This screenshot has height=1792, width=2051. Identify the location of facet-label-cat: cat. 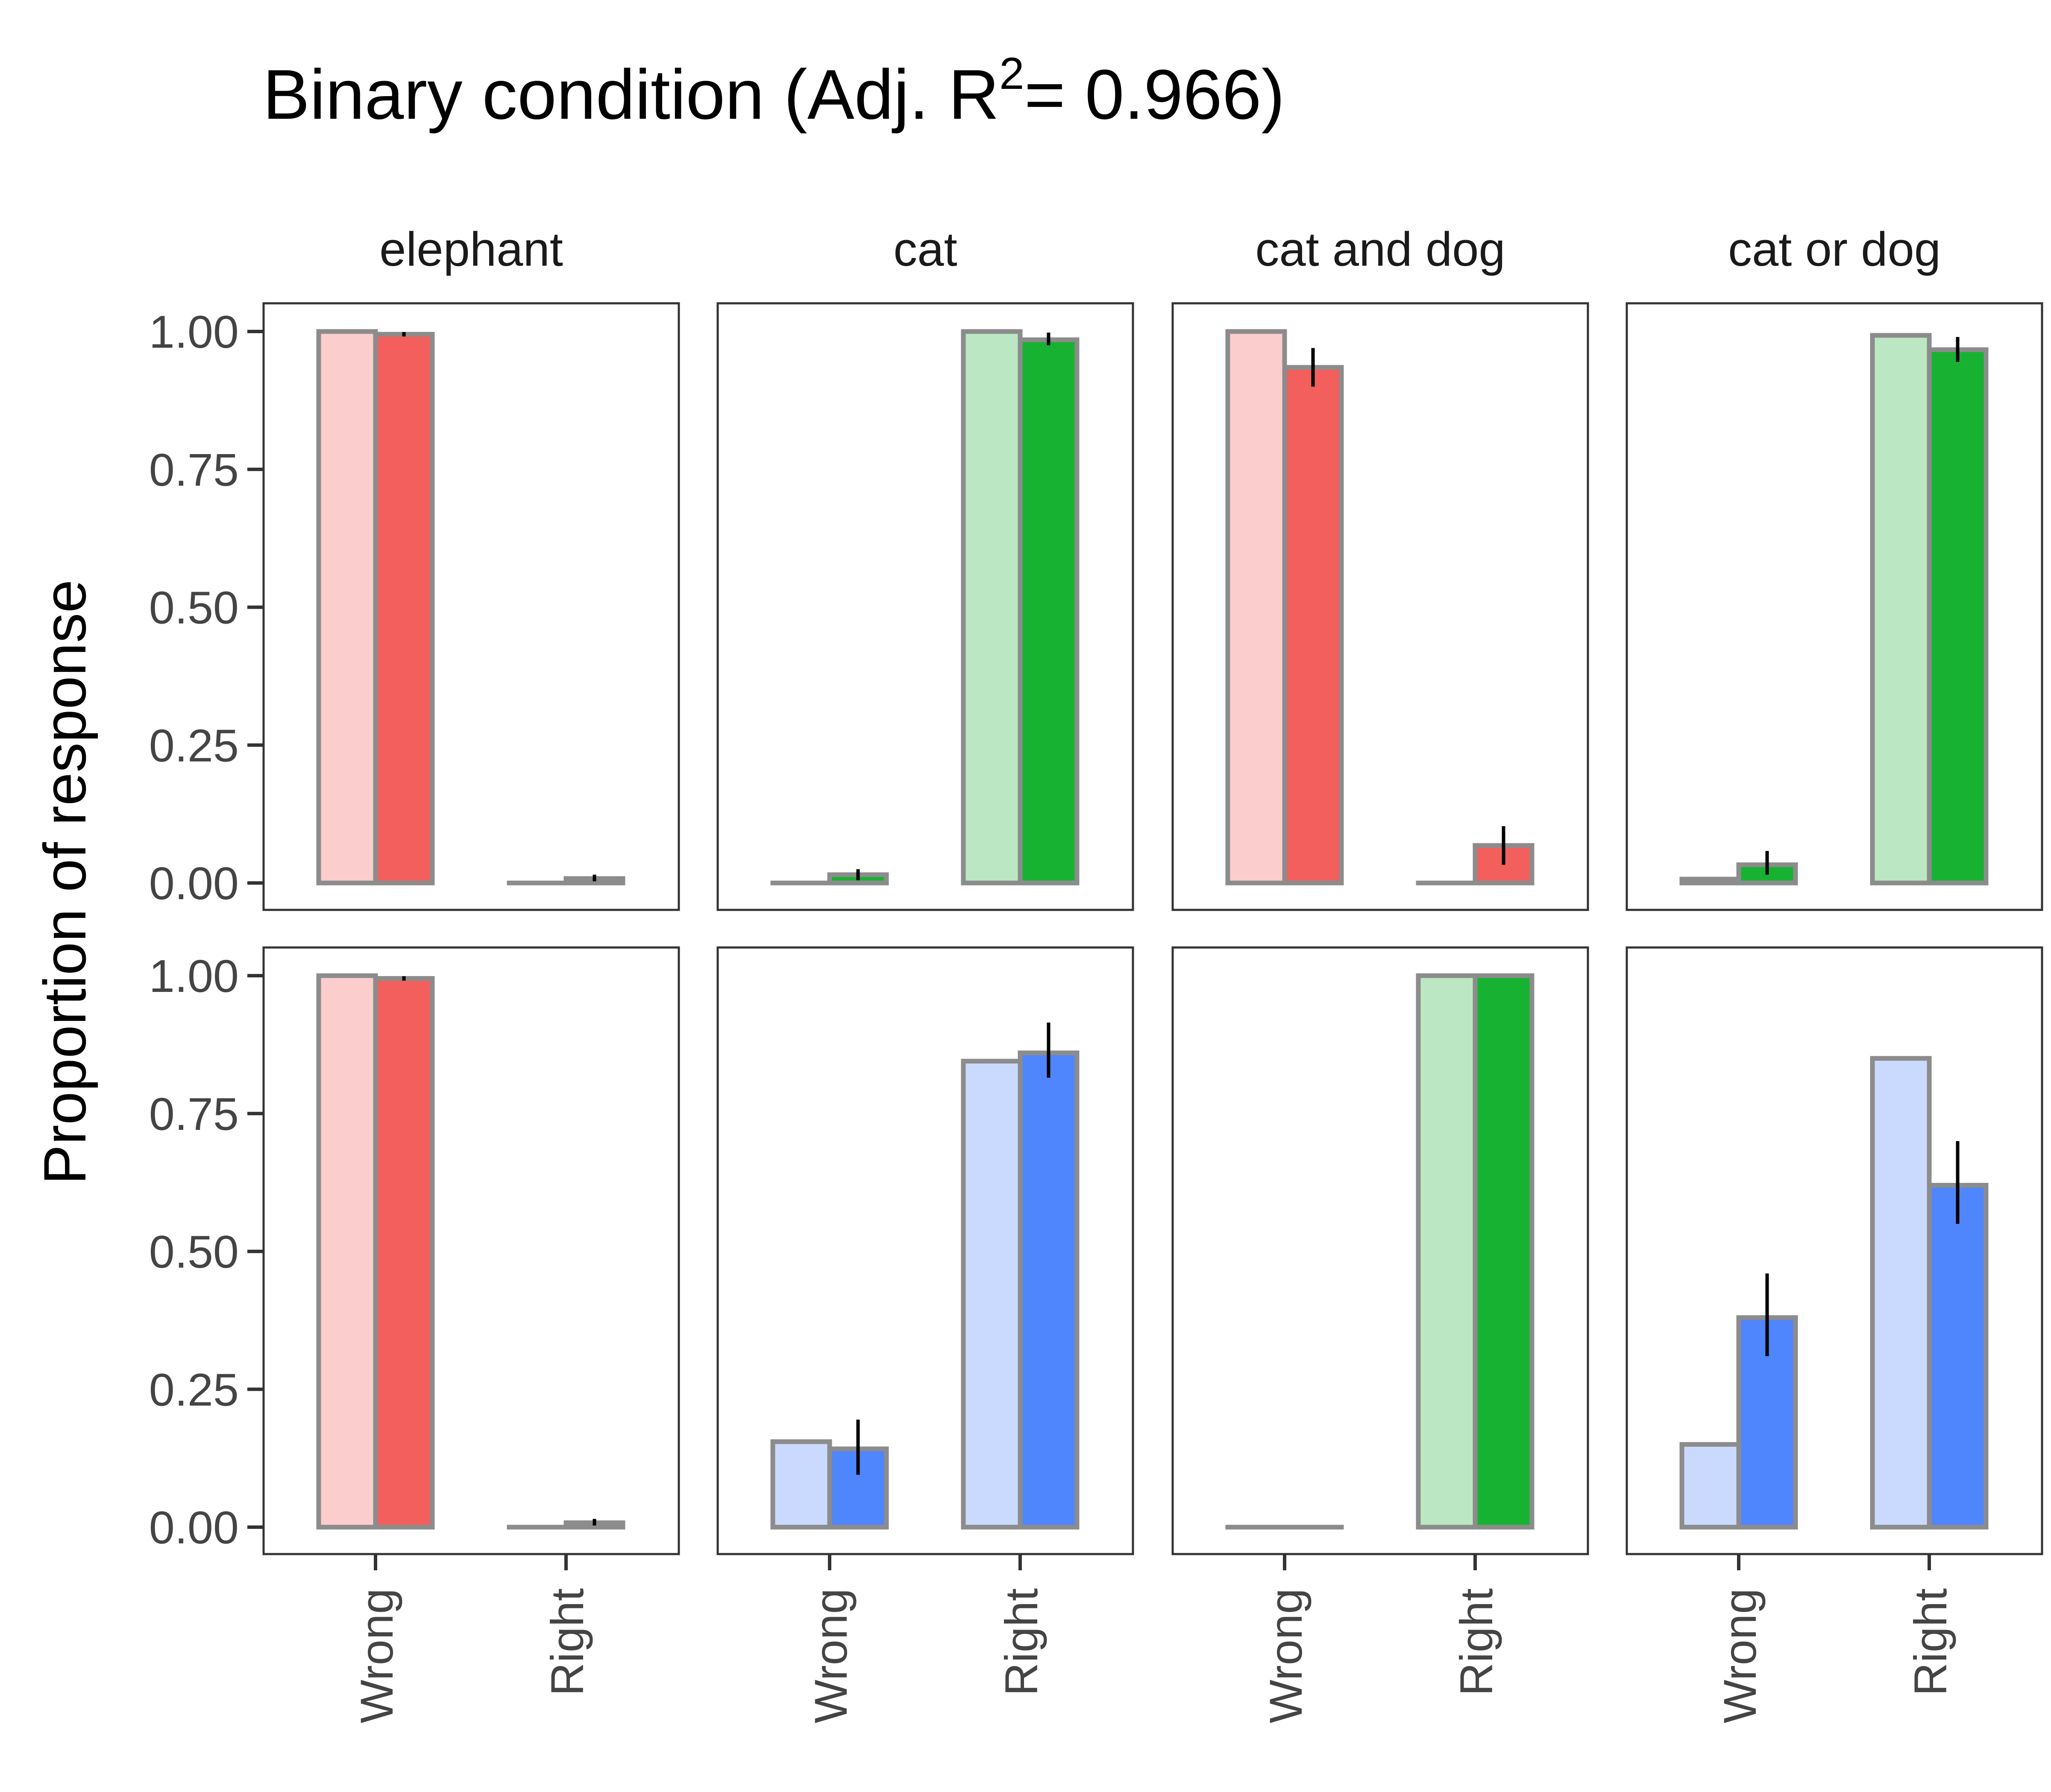
(925, 250).